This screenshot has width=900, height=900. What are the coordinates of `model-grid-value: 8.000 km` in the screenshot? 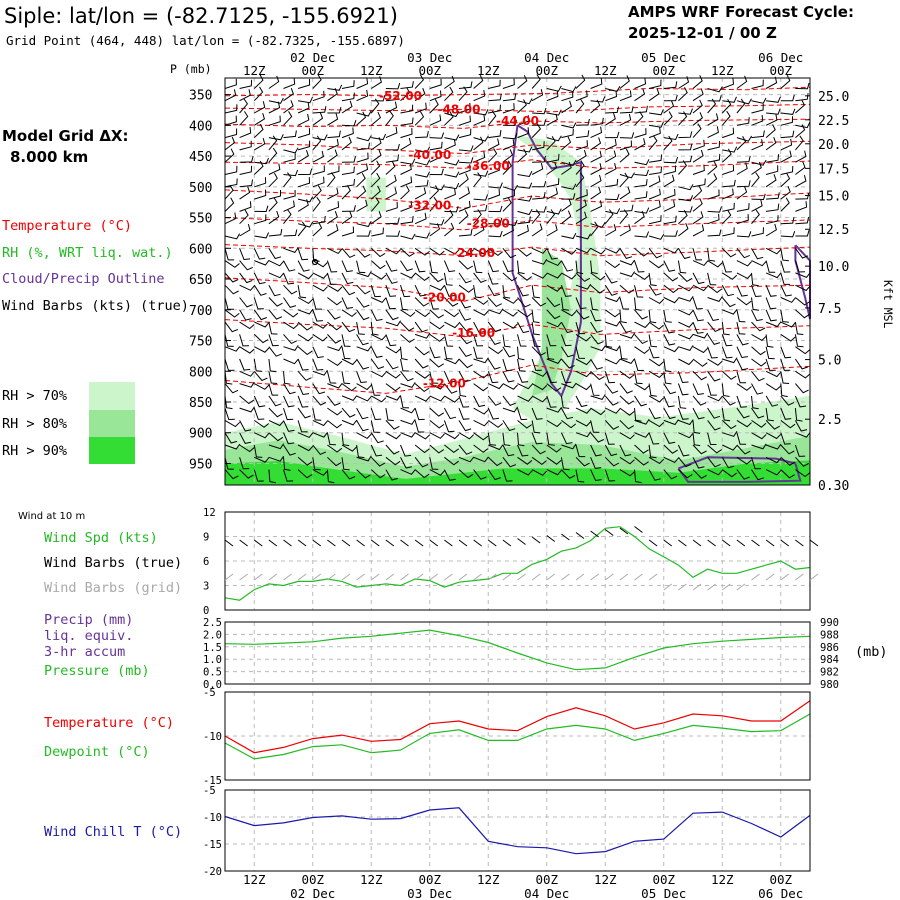 It's located at (49, 157).